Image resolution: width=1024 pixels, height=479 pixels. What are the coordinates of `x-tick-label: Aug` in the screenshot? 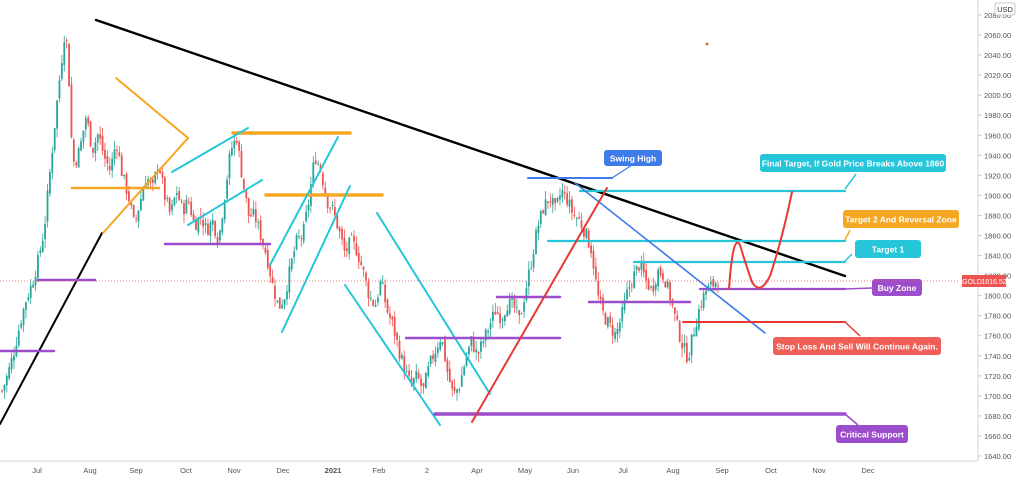 It's located at (672, 470).